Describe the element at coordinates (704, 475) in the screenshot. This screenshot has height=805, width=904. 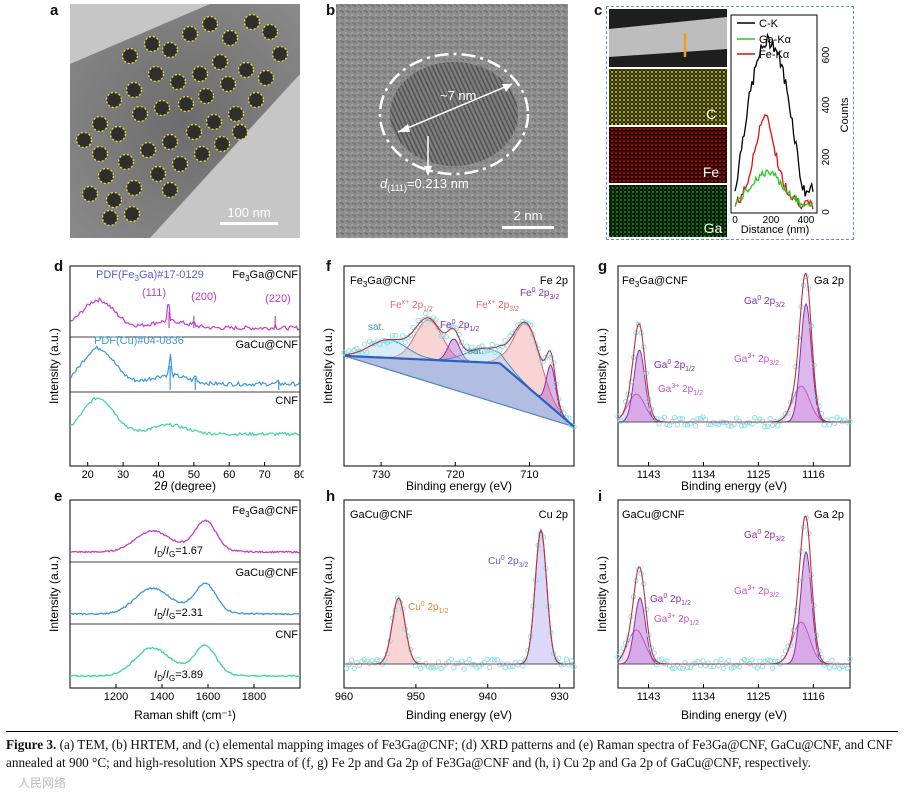
I see `xps-g-xtick: 1134` at that location.